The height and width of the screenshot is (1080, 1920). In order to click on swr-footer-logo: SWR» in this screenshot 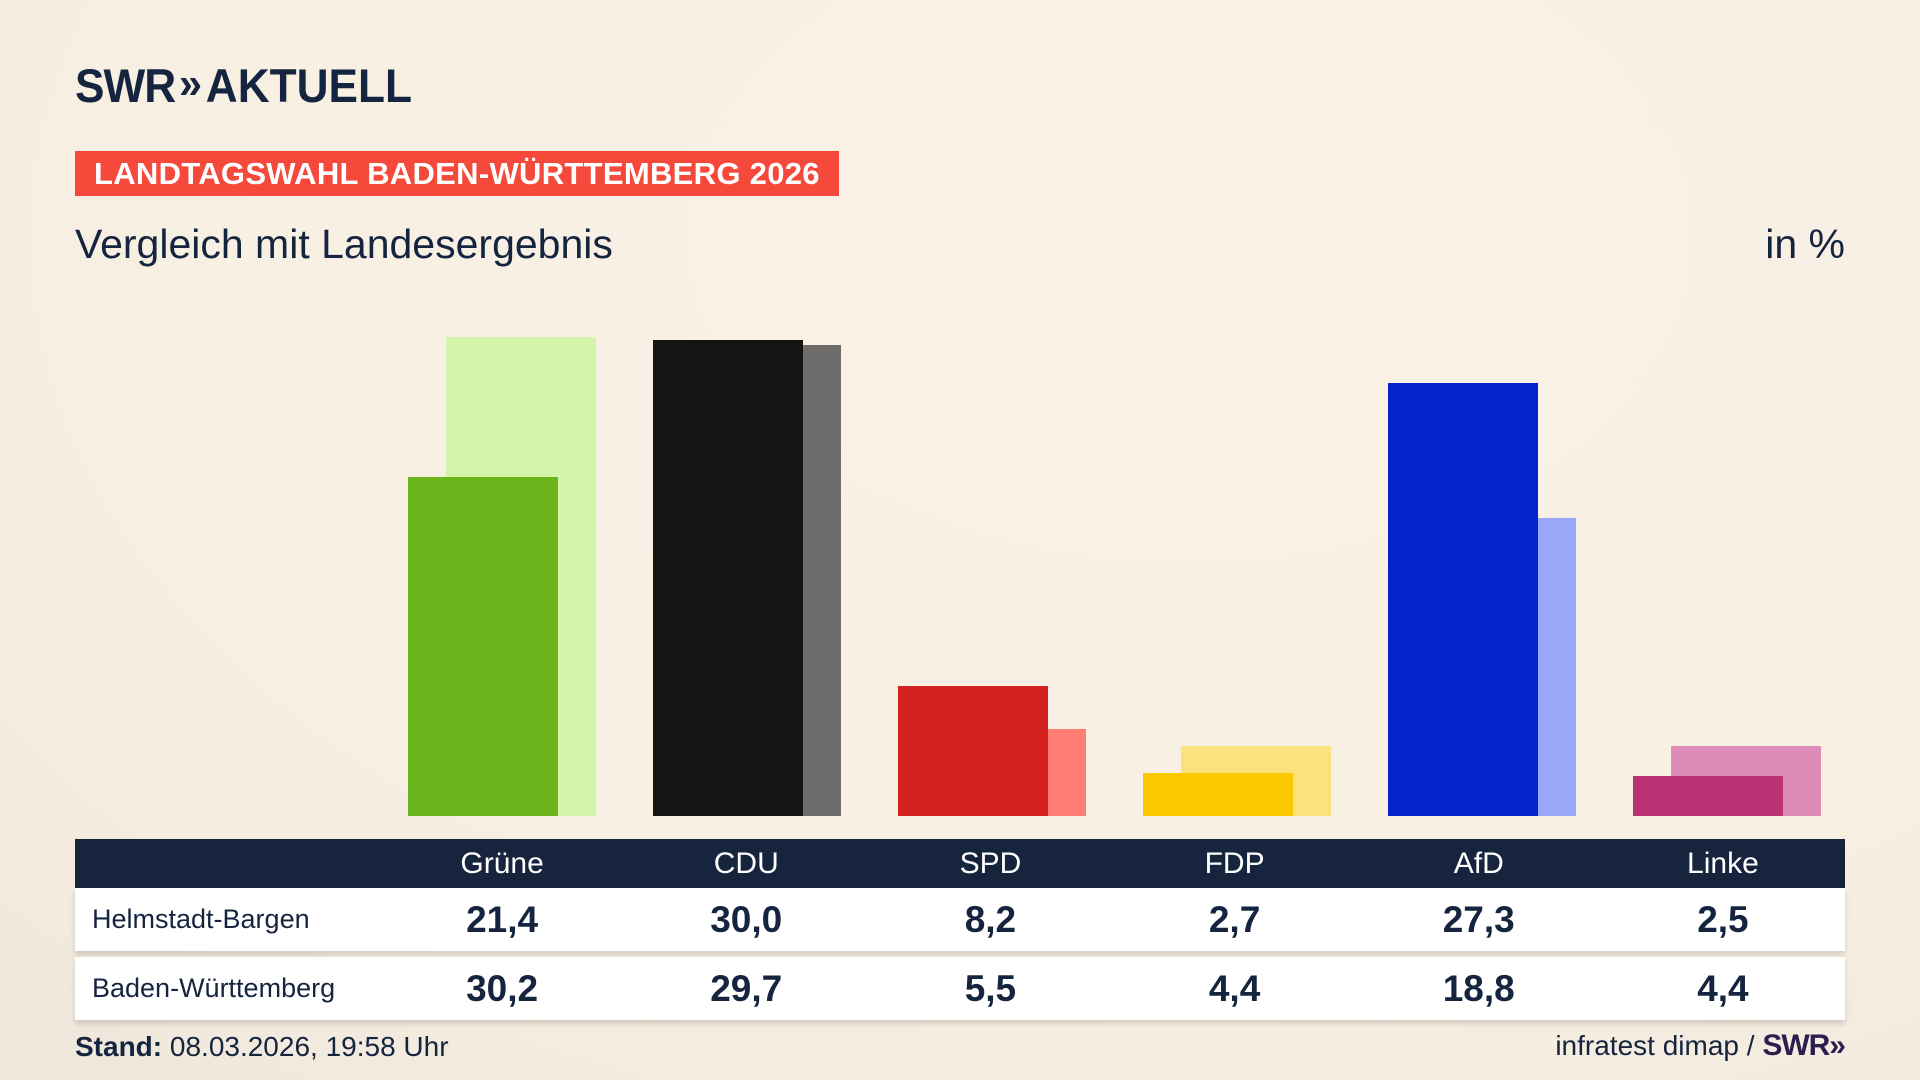, I will do `click(1804, 1045)`.